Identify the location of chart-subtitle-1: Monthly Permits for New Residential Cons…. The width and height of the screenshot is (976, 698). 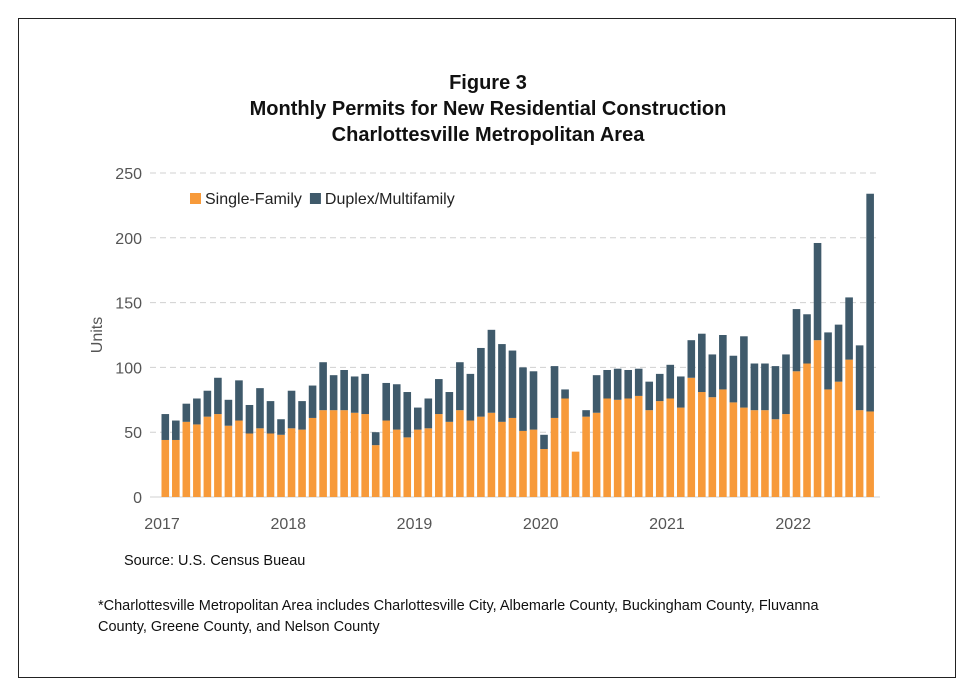
(488, 109).